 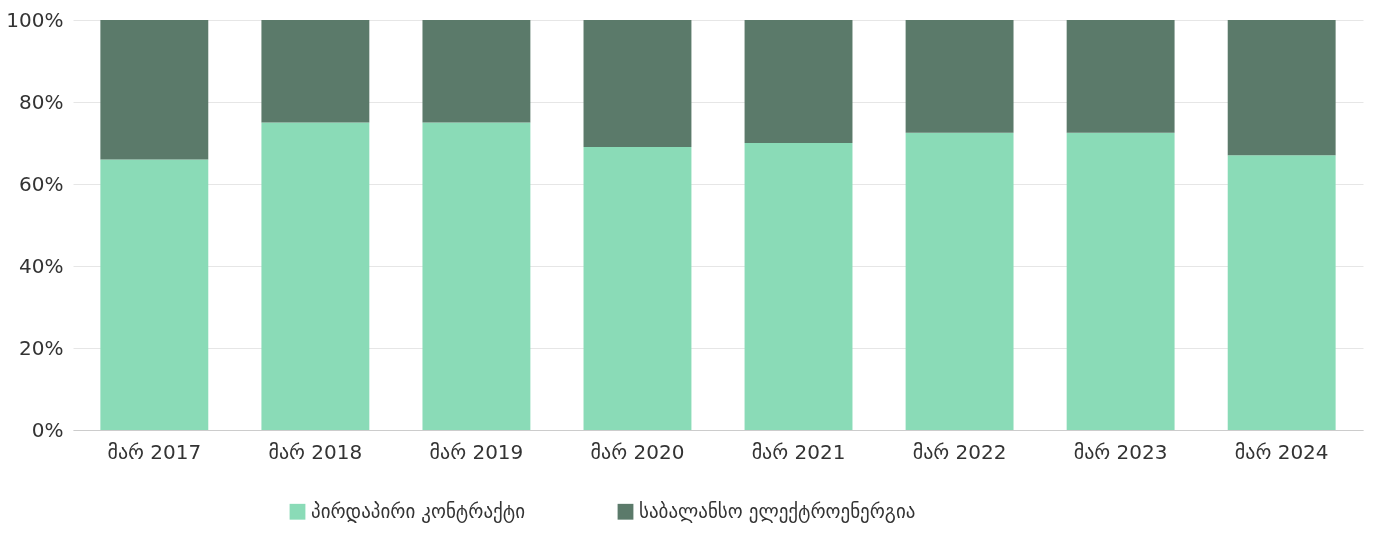 What do you see at coordinates (476, 451) in the screenshot?
I see `x-tick-label: მარ 2019` at bounding box center [476, 451].